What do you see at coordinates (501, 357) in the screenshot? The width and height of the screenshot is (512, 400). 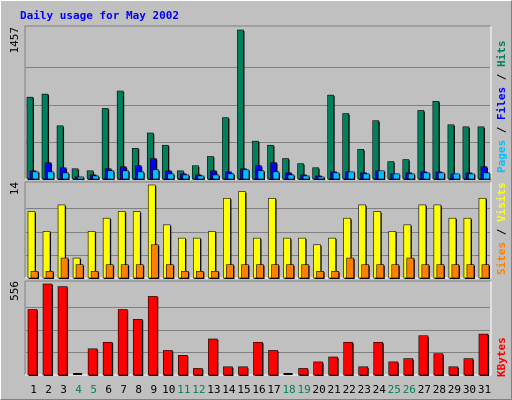 I see `legend-kbytes: KBytes` at bounding box center [501, 357].